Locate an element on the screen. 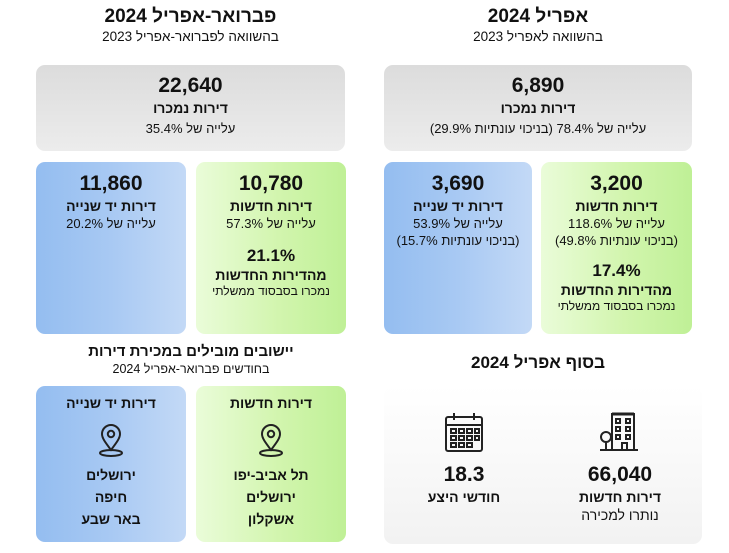 The image size is (729, 553). feb-apr-sold-card: 22,640 דירות נמכרו עלייה של 35.4% is located at coordinates (190, 108).